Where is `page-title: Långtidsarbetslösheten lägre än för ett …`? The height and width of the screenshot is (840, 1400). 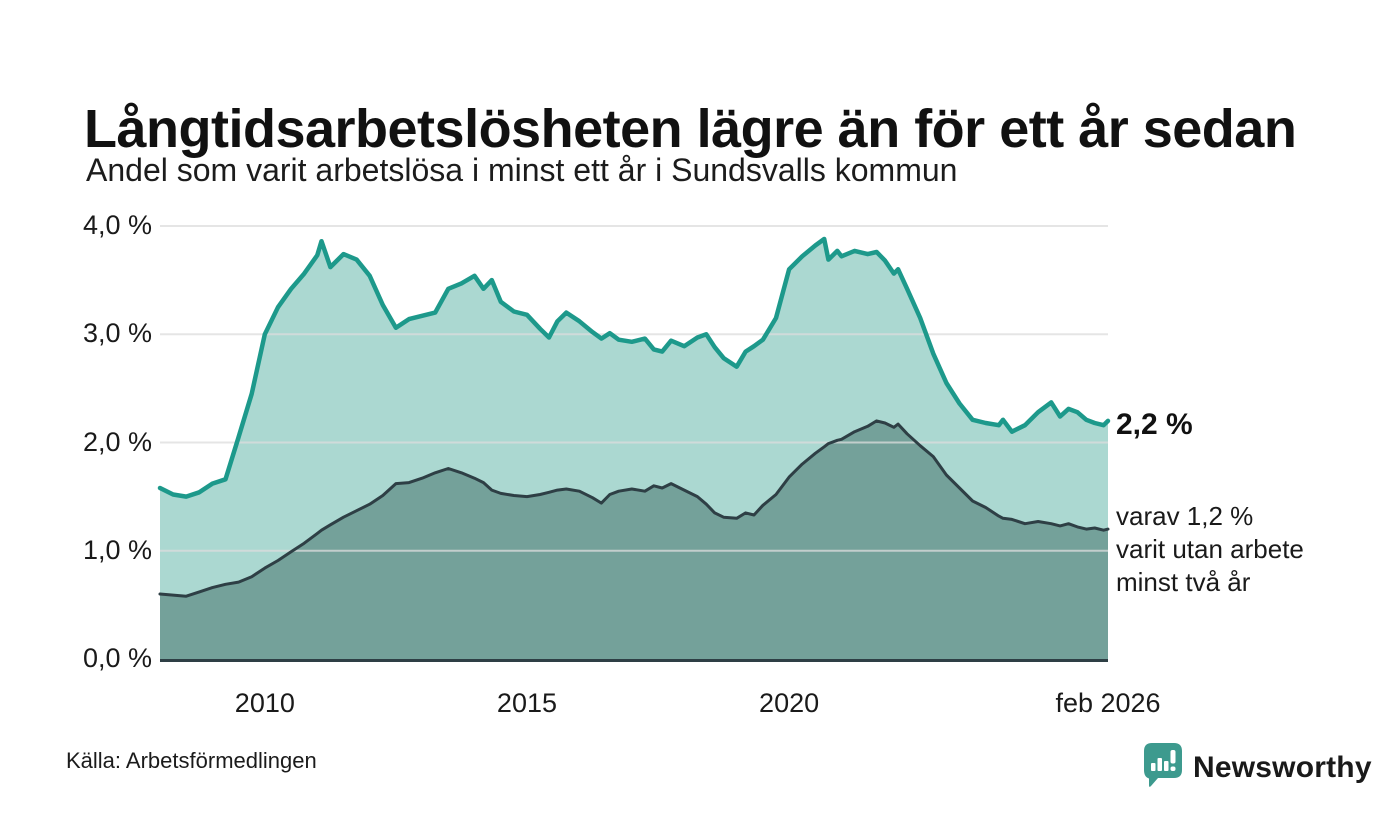 page-title: Långtidsarbetslösheten lägre än för ett … is located at coordinates (690, 129).